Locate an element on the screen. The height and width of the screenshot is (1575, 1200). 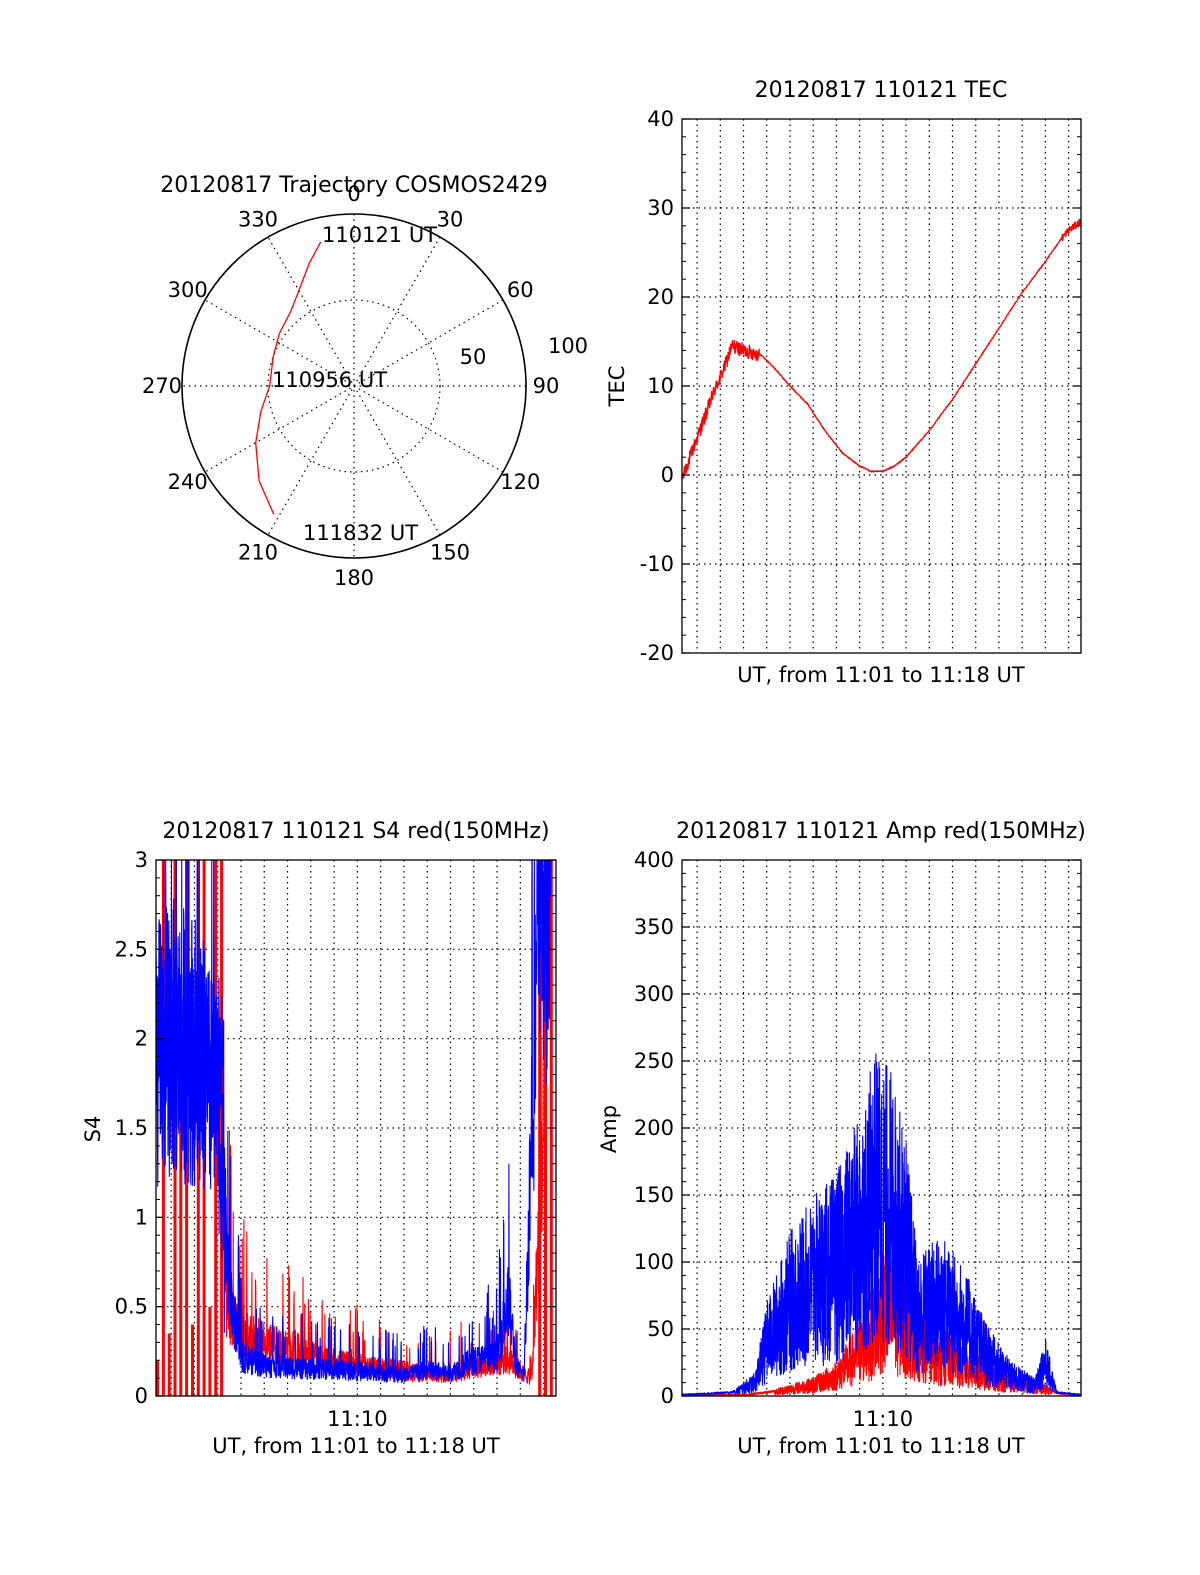
amp-y-axis-label: Amp is located at coordinates (609, 1129).